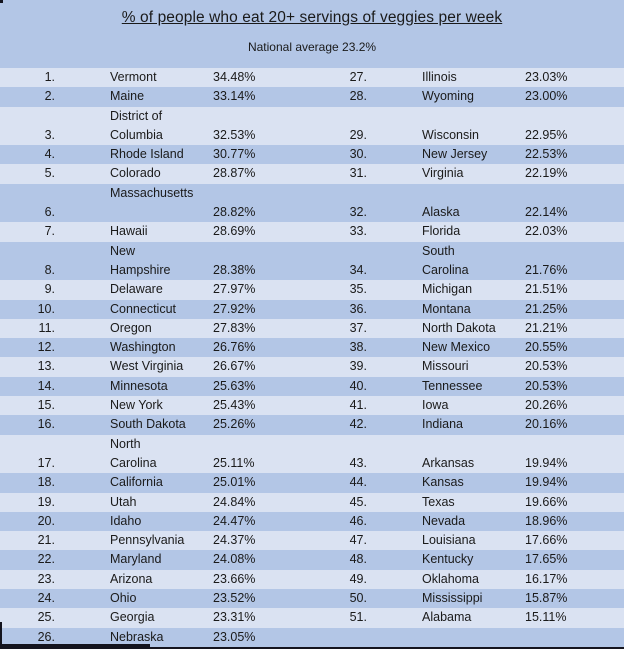 This screenshot has width=624, height=649. What do you see at coordinates (234, 96) in the screenshot?
I see `percent-cell: 33.14%` at bounding box center [234, 96].